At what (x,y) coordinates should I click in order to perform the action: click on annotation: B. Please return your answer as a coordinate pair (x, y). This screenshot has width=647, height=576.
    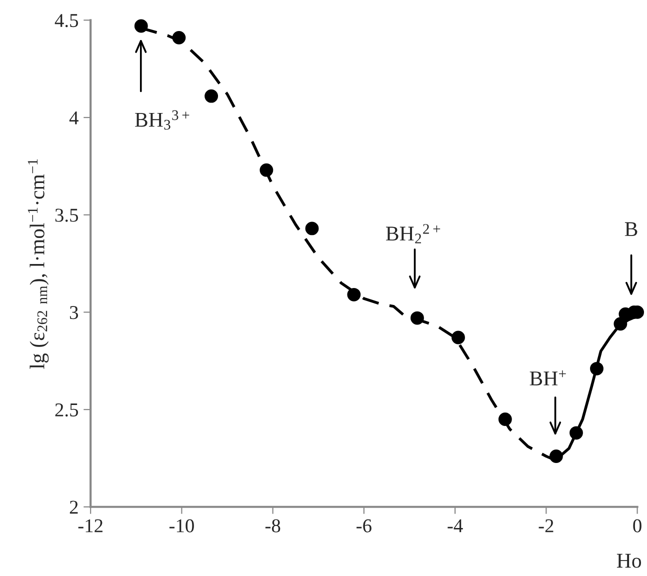
    Looking at the image, I should click on (631, 229).